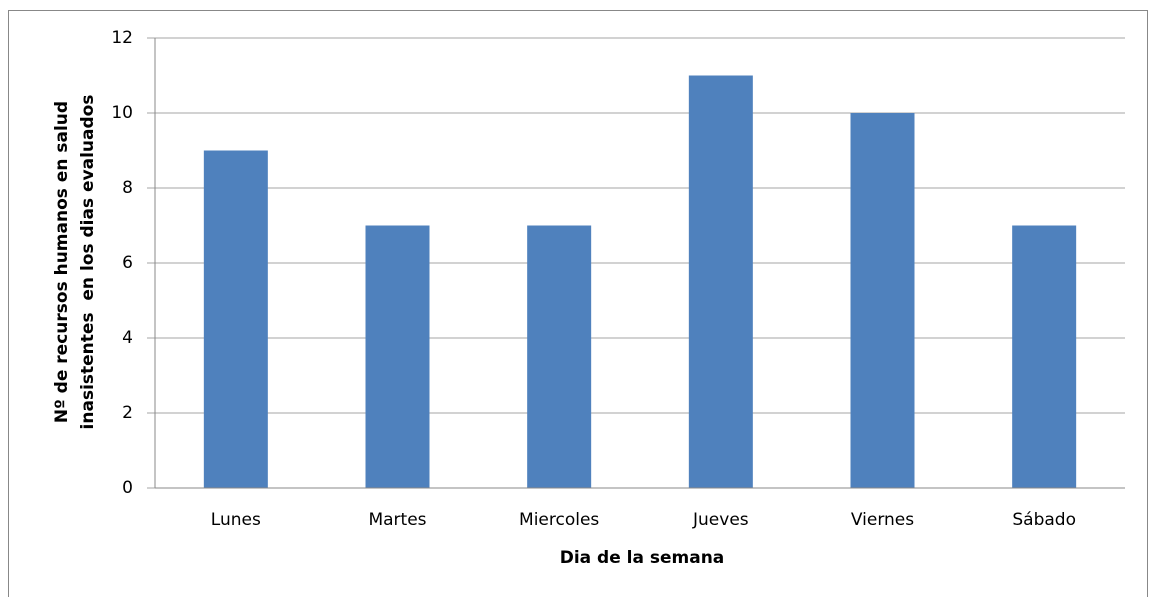 This screenshot has width=1150, height=597. What do you see at coordinates (559, 520) in the screenshot?
I see `x-tick-label: Miercoles` at bounding box center [559, 520].